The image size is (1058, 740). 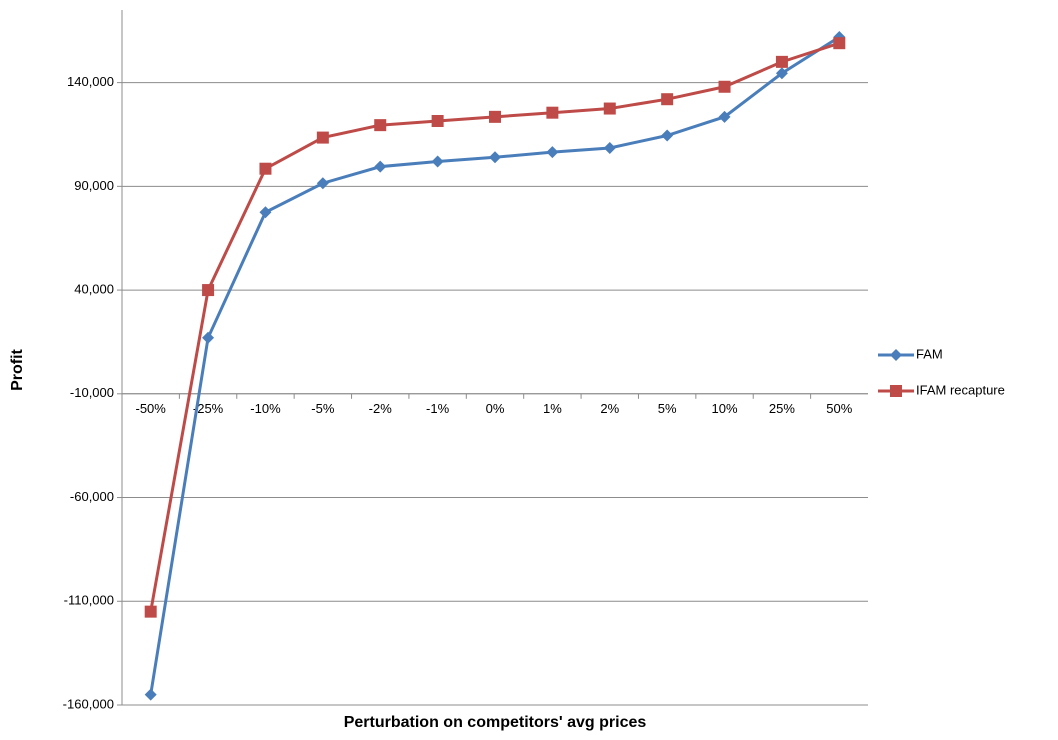 What do you see at coordinates (960, 389) in the screenshot?
I see `legend-label: IFAM recapture` at bounding box center [960, 389].